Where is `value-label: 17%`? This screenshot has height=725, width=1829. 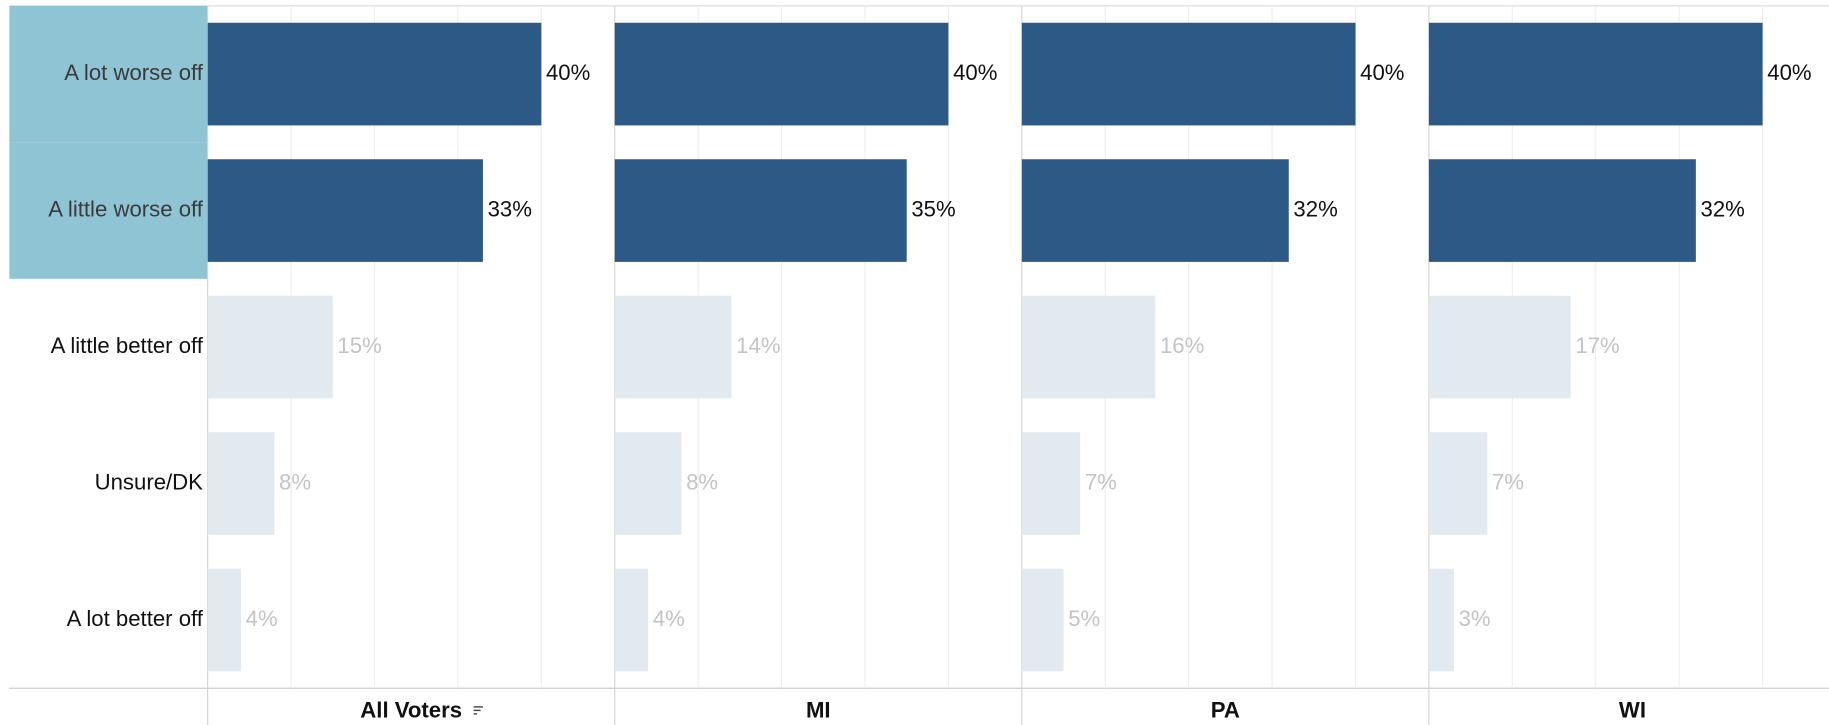 value-label: 17% is located at coordinates (1597, 345).